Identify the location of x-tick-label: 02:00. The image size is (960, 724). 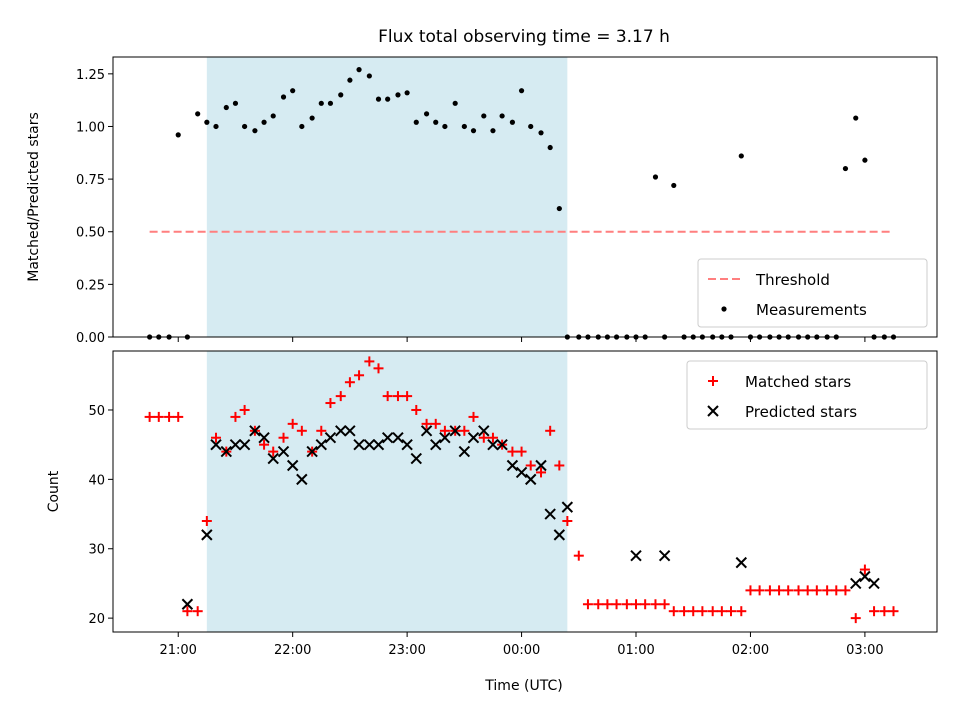
(750, 650).